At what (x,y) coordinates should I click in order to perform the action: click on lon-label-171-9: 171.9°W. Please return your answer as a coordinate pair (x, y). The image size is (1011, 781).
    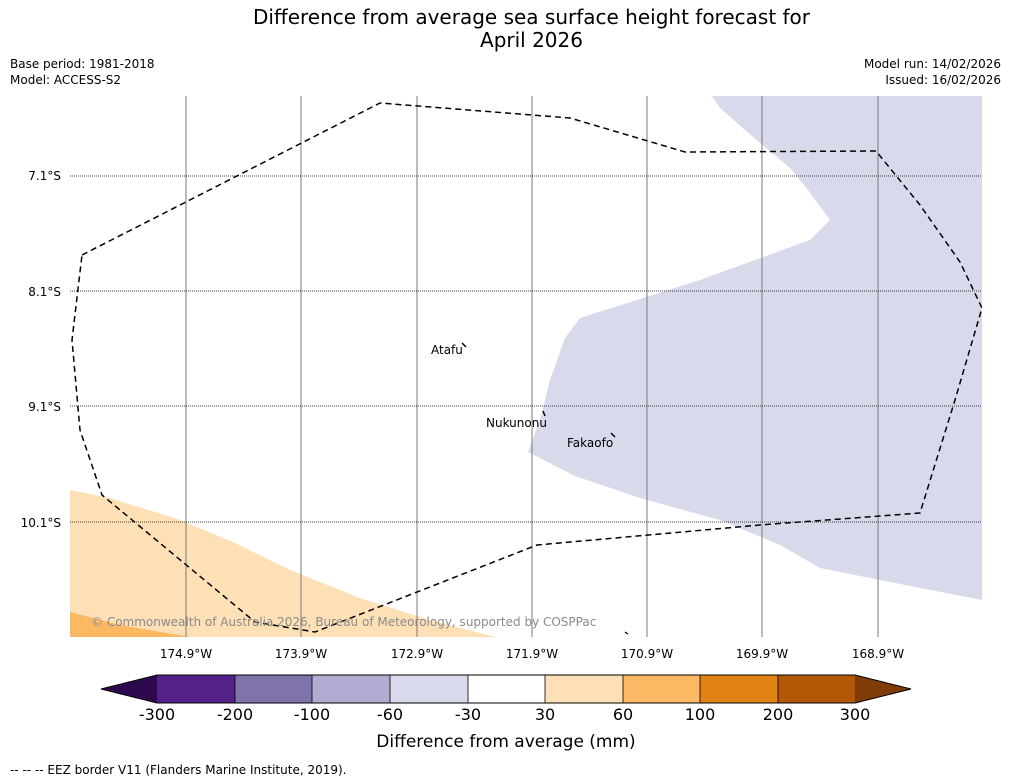
    Looking at the image, I should click on (532, 654).